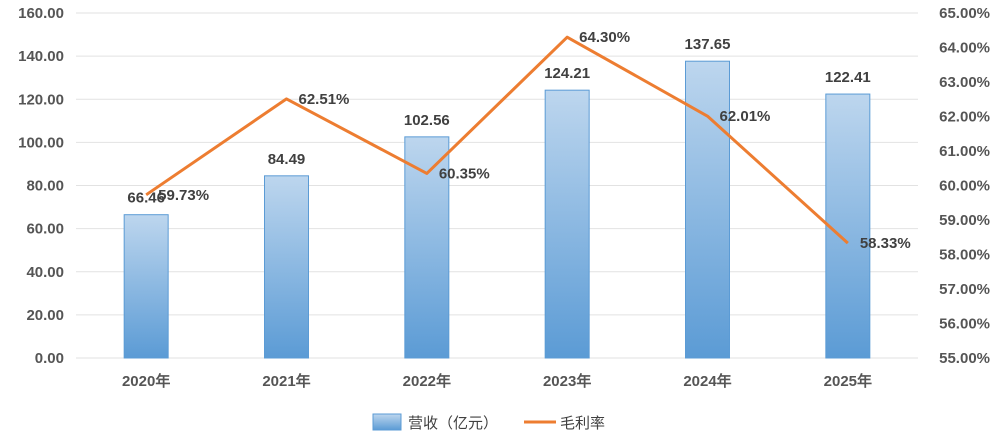 This screenshot has height=444, width=1000. I want to click on right-tick-label: 63.00%, so click(964, 82).